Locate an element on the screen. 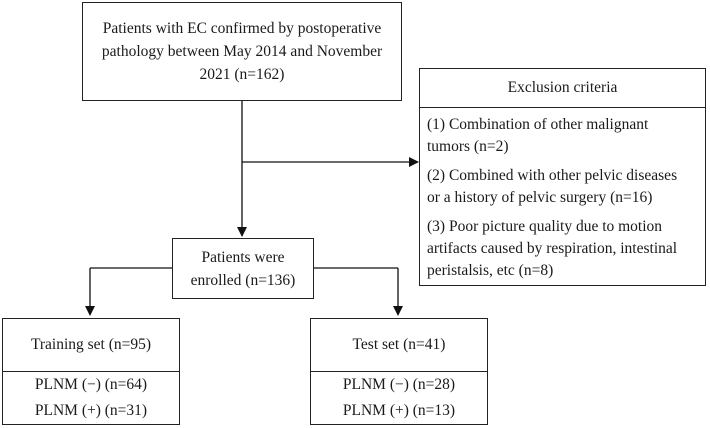  test-set-title: Test set (n=41) is located at coordinates (399, 344).